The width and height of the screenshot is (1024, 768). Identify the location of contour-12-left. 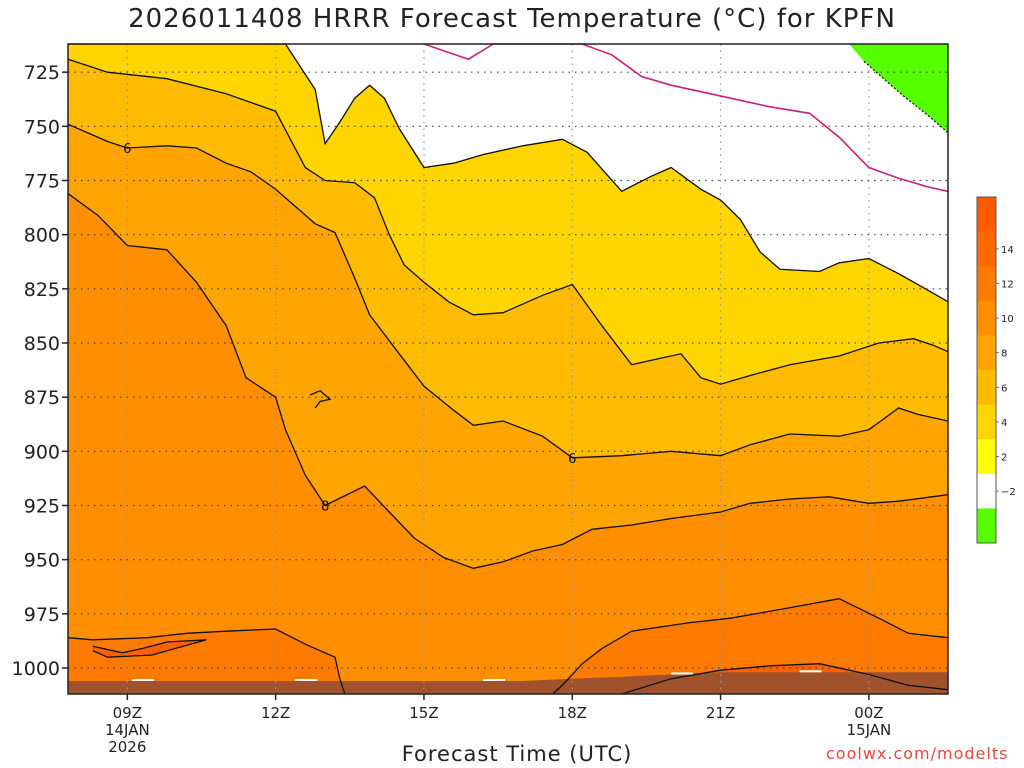
(149, 648).